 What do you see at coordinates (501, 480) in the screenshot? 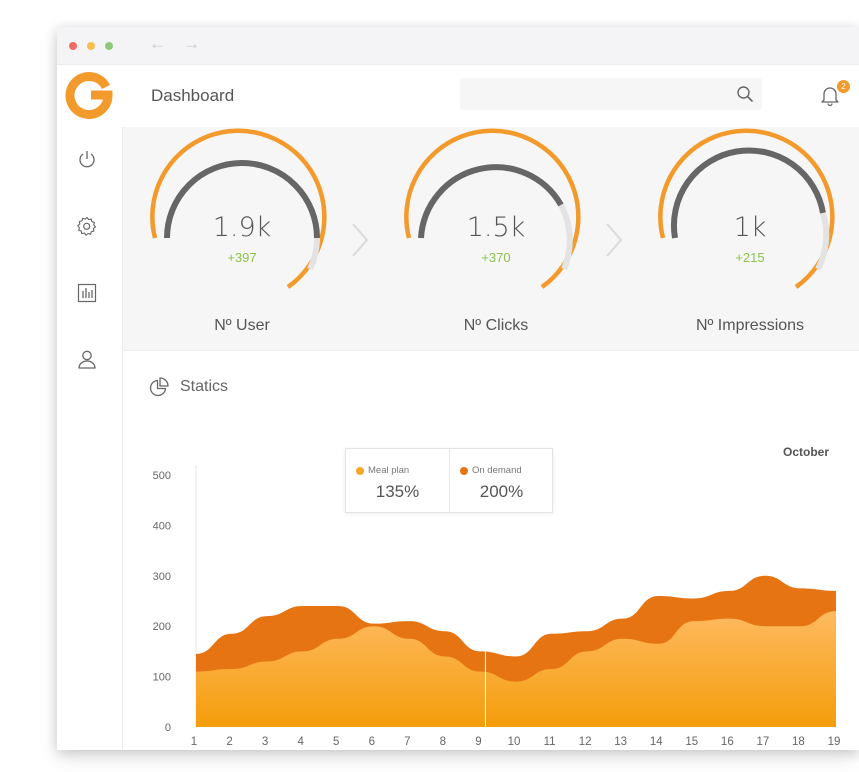
I see `tooltip-on-demand: On demand 200%` at bounding box center [501, 480].